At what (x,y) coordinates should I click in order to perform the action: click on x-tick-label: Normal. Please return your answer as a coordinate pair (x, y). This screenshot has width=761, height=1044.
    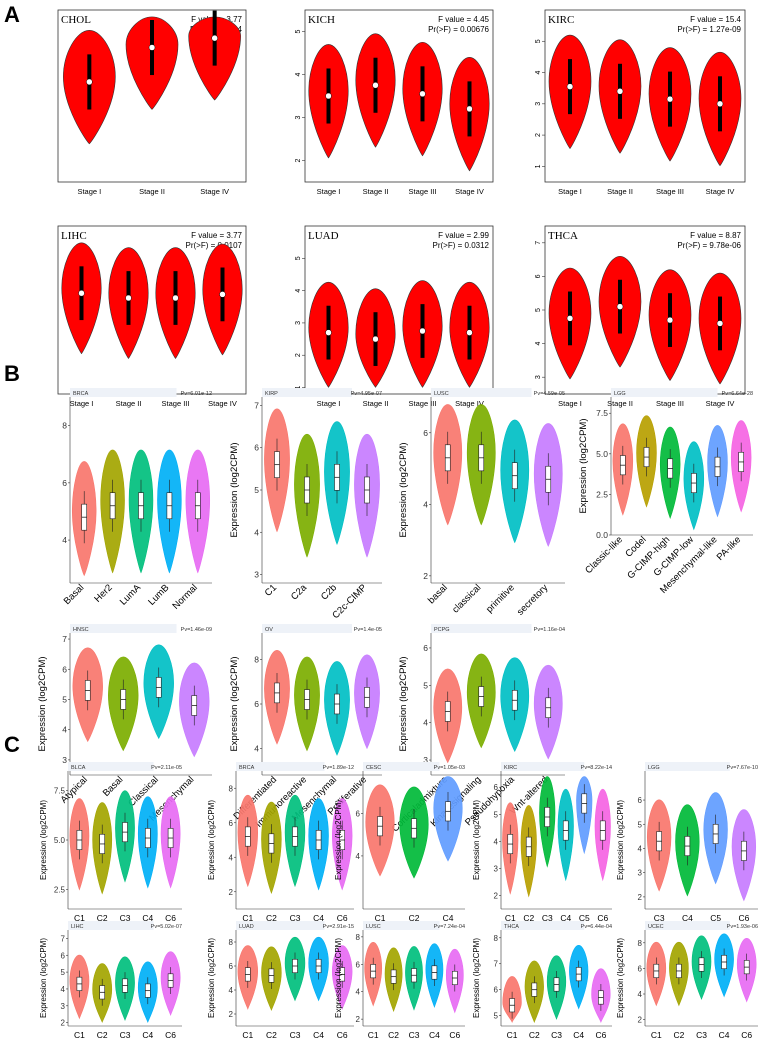
    Looking at the image, I should click on (184, 596).